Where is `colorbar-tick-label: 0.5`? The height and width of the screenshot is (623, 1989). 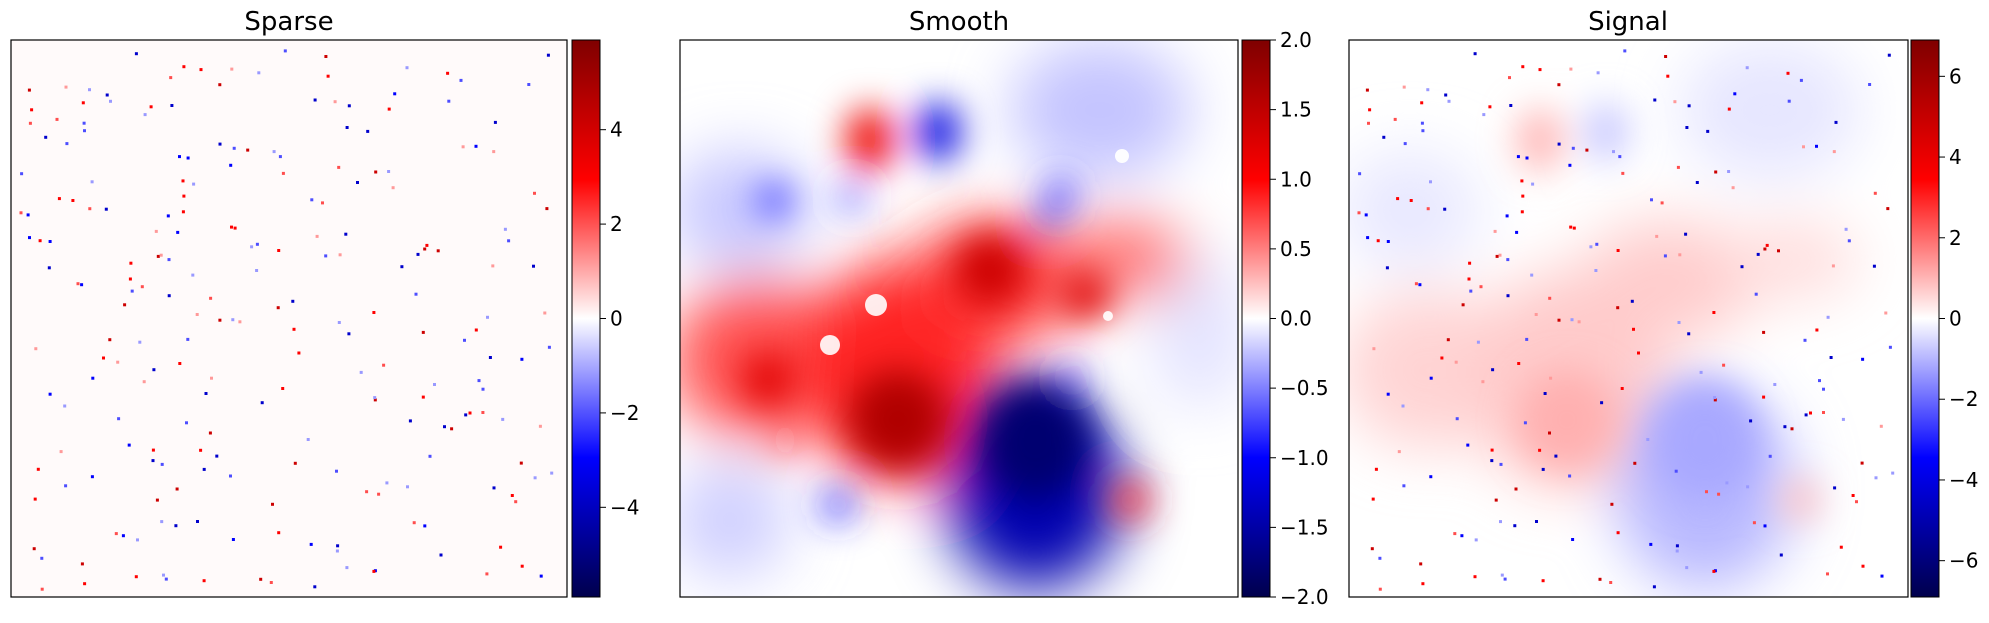
colorbar-tick-label: 0.5 is located at coordinates (1296, 249).